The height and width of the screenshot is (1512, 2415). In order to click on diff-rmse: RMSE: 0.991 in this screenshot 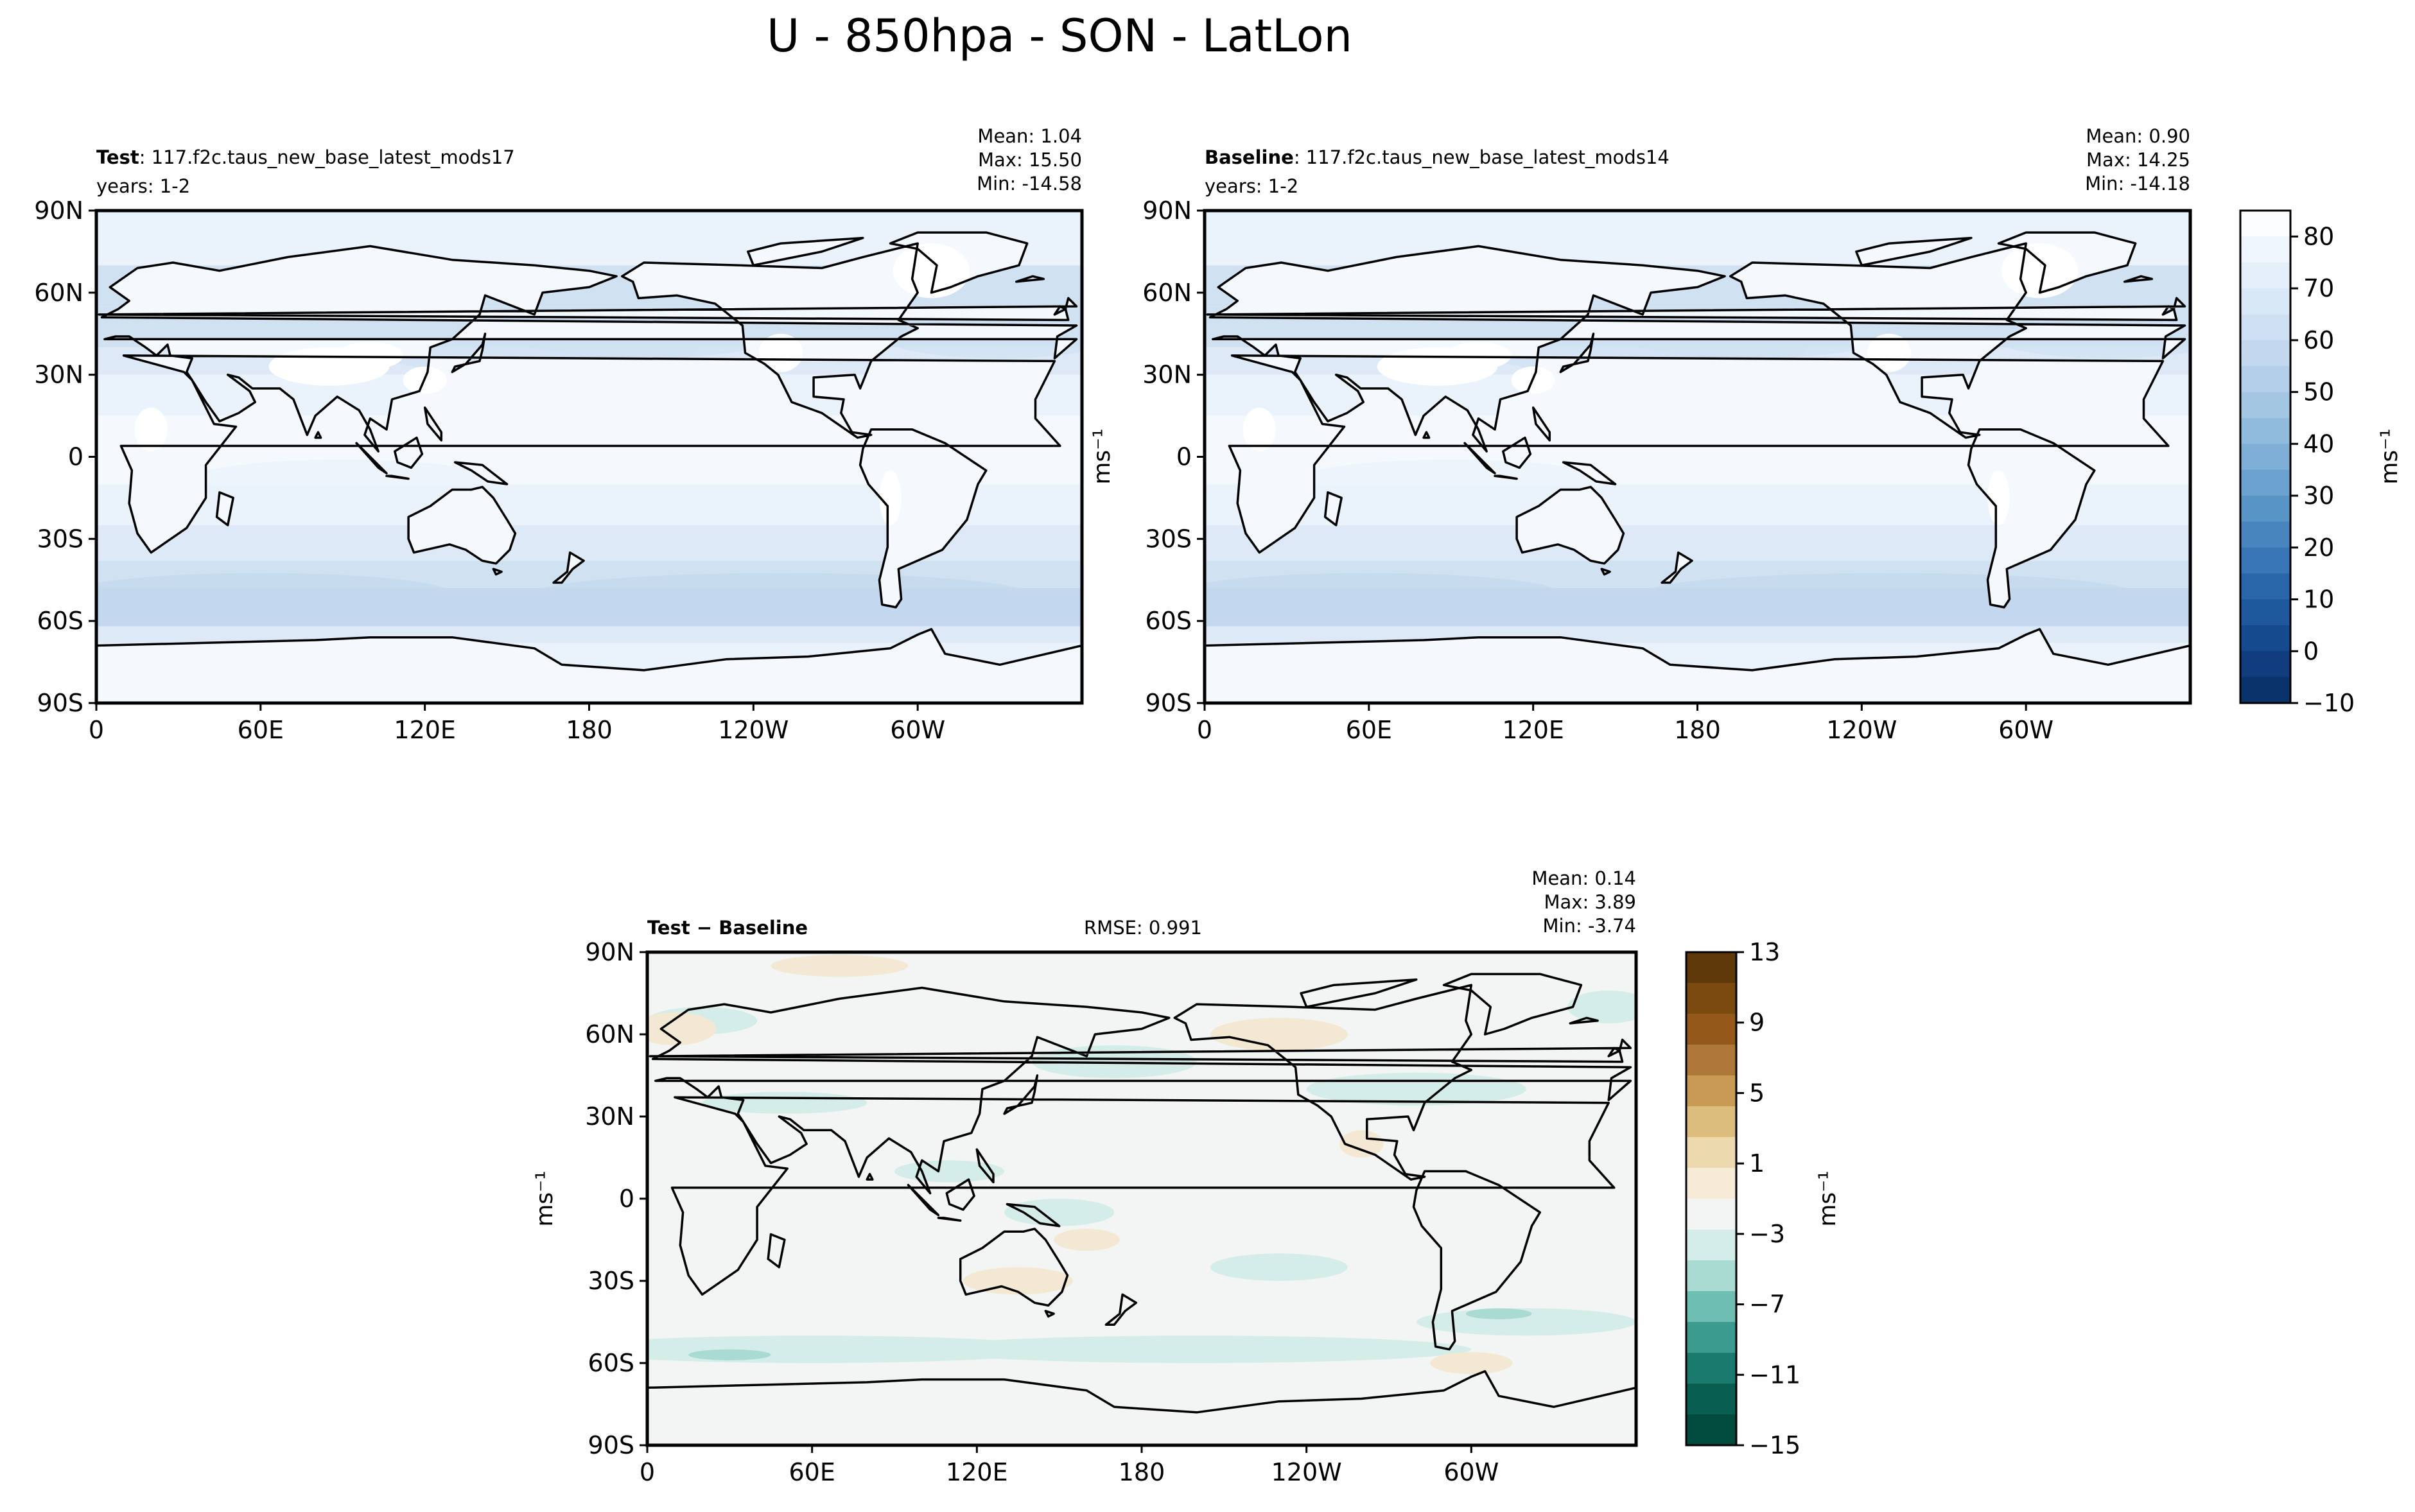, I will do `click(1143, 928)`.